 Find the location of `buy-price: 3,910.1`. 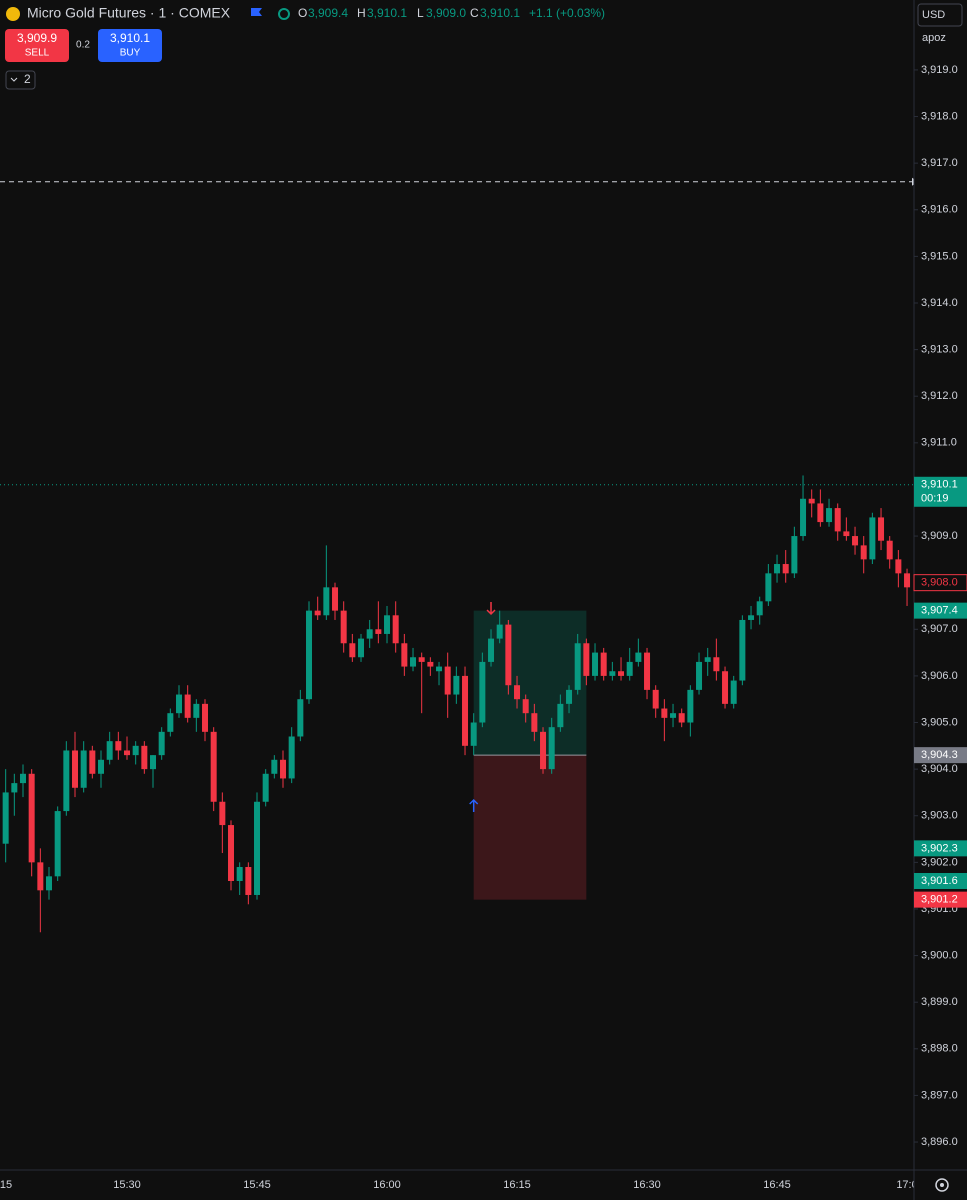

buy-price: 3,910.1 is located at coordinates (130, 38).